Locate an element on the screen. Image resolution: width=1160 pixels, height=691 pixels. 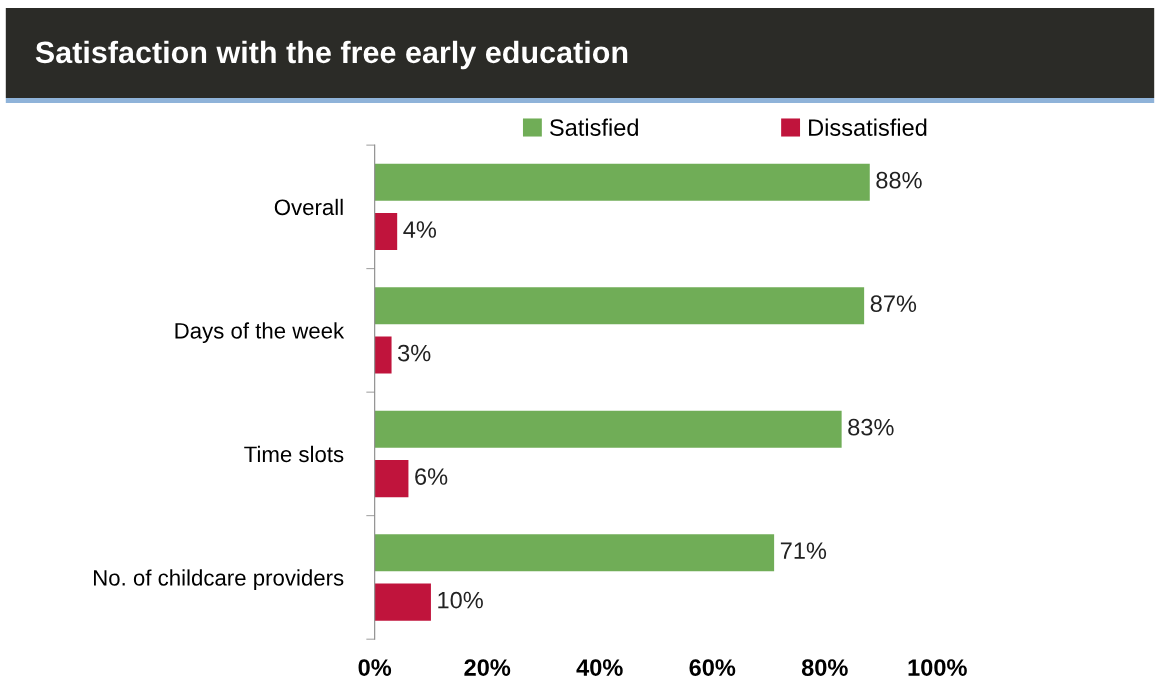
data-label: 6% is located at coordinates (431, 476).